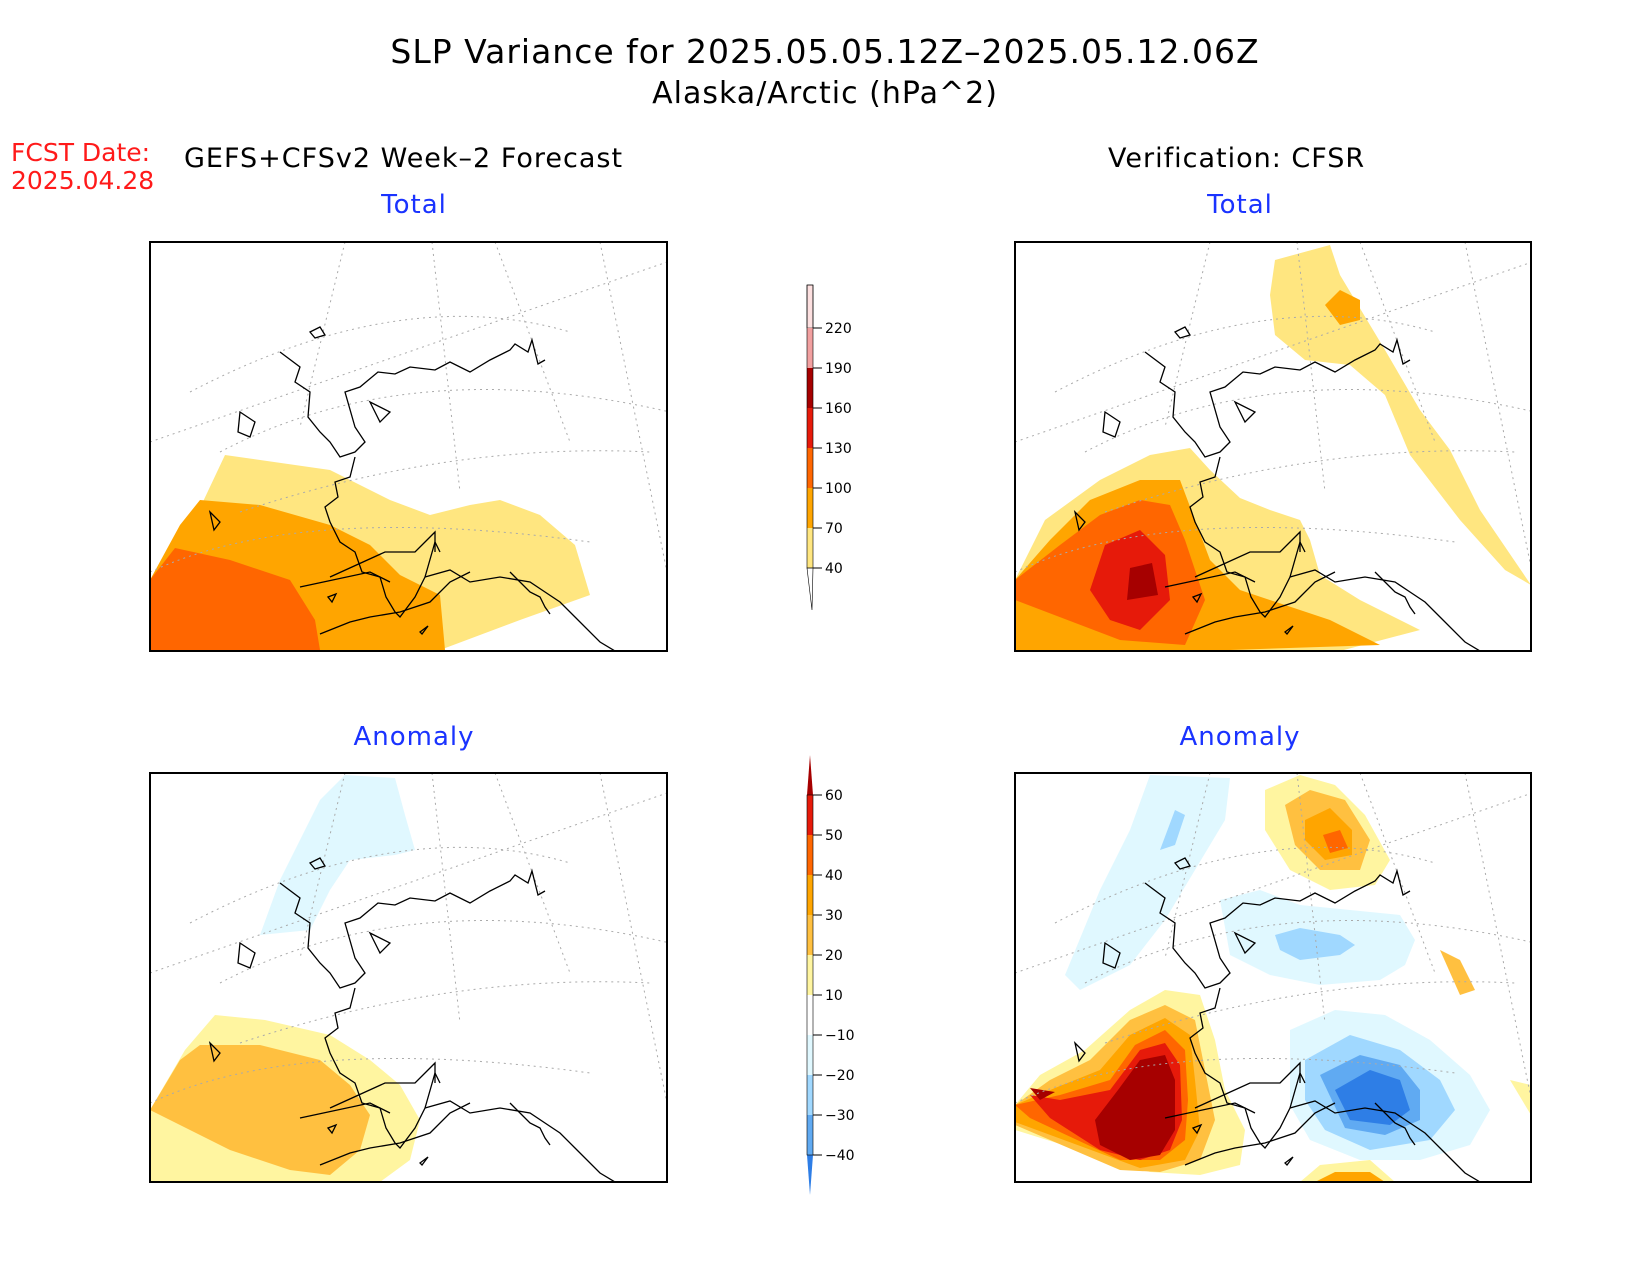  What do you see at coordinates (838, 449) in the screenshot?
I see `total-colorbar-label-130: 130` at bounding box center [838, 449].